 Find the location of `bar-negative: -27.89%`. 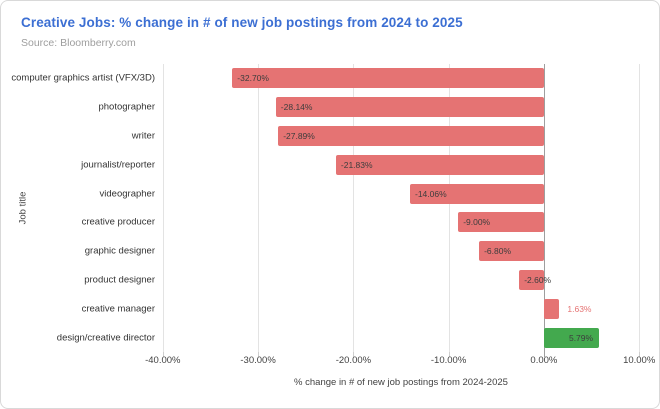

bar-negative: -27.89% is located at coordinates (411, 136).